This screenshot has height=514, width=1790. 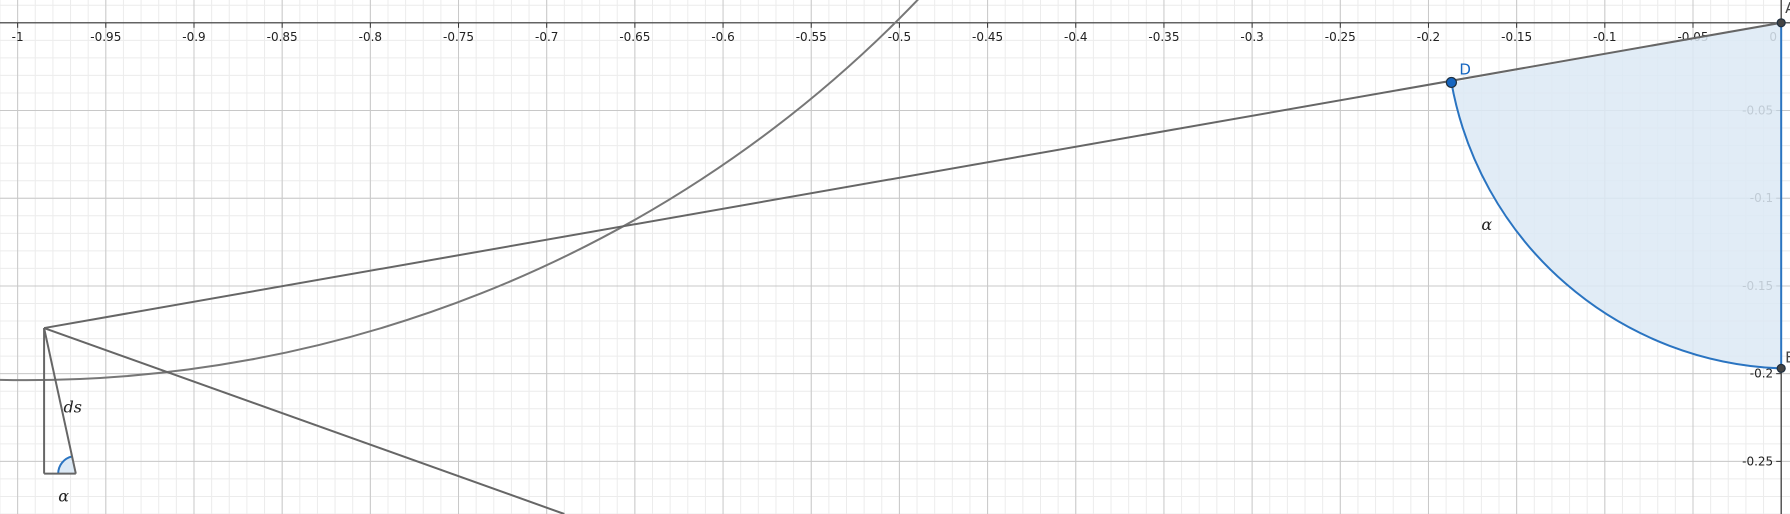 I want to click on angle-marker-fill, so click(x=67, y=465).